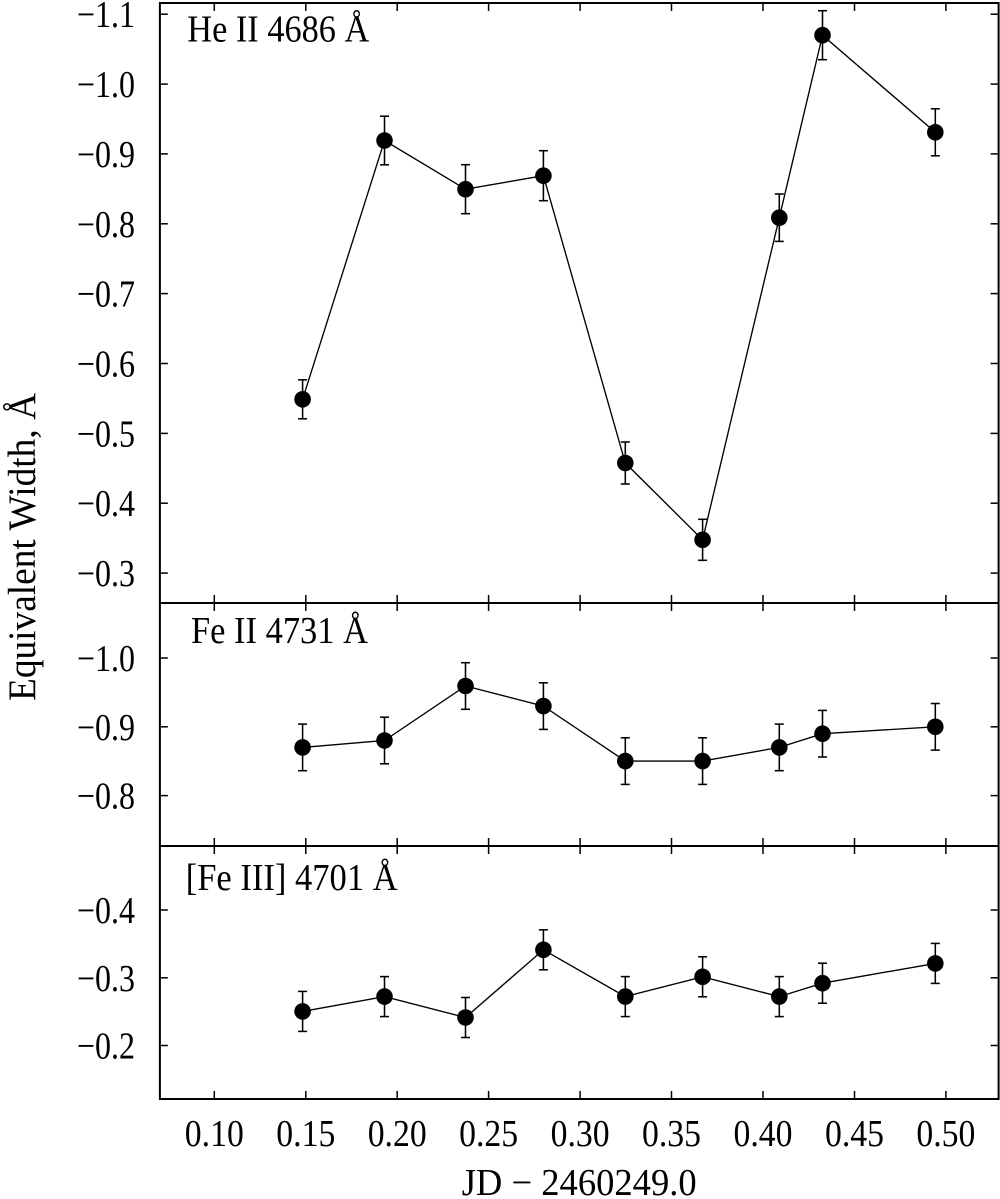  Describe the element at coordinates (106, 434) in the screenshot. I see `svg-text: −0.5` at that location.